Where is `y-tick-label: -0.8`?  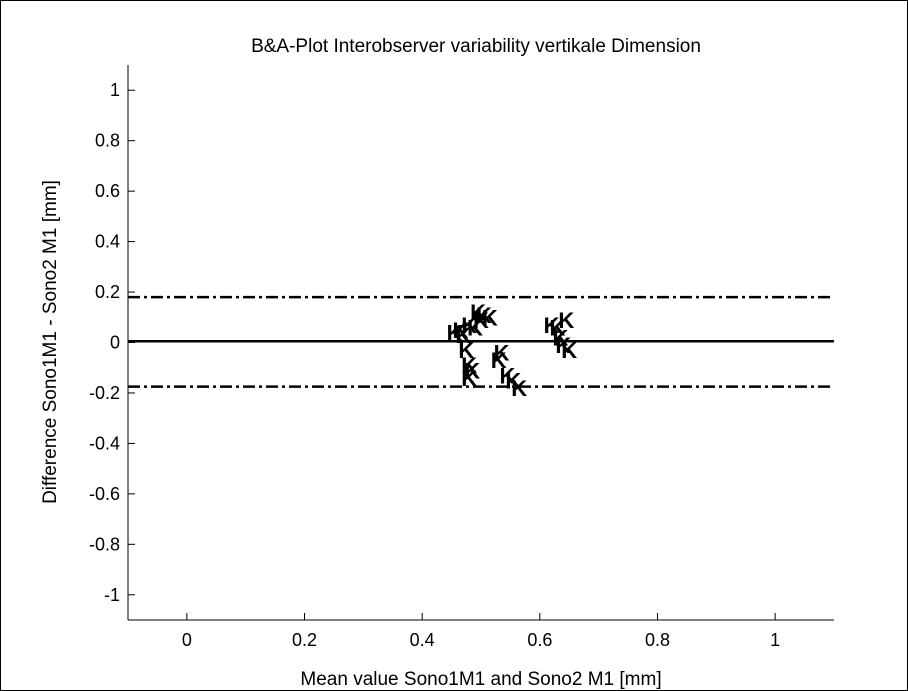
y-tick-label: -0.8 is located at coordinates (104, 544).